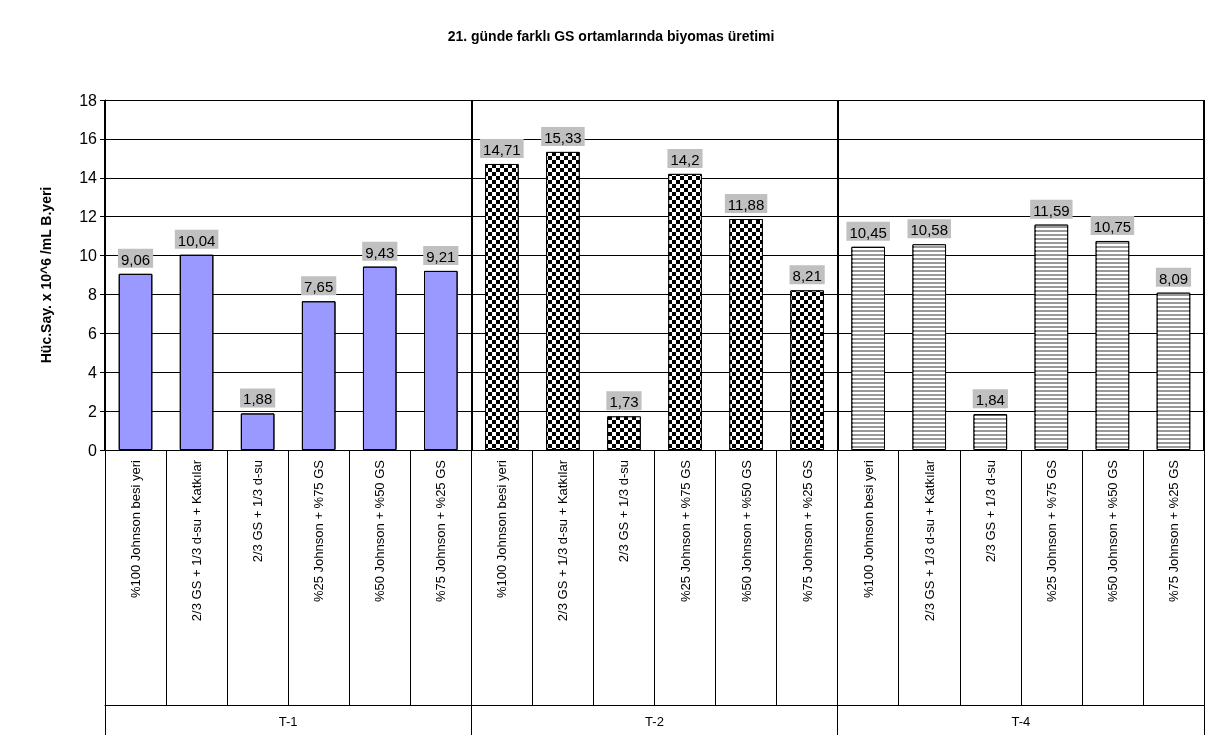 The height and width of the screenshot is (747, 1222). Describe the element at coordinates (93, 333) in the screenshot. I see `y-tick-label: 6` at that location.